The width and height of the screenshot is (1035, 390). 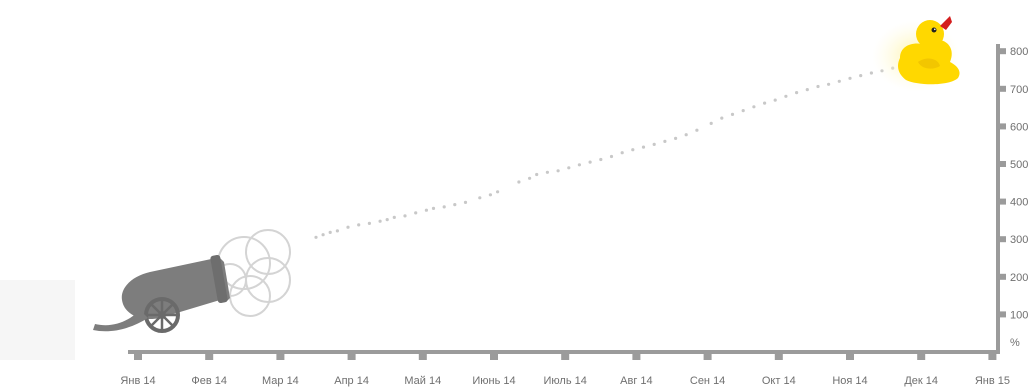 What do you see at coordinates (921, 381) in the screenshot?
I see `x-tick-label: Дек 14` at bounding box center [921, 381].